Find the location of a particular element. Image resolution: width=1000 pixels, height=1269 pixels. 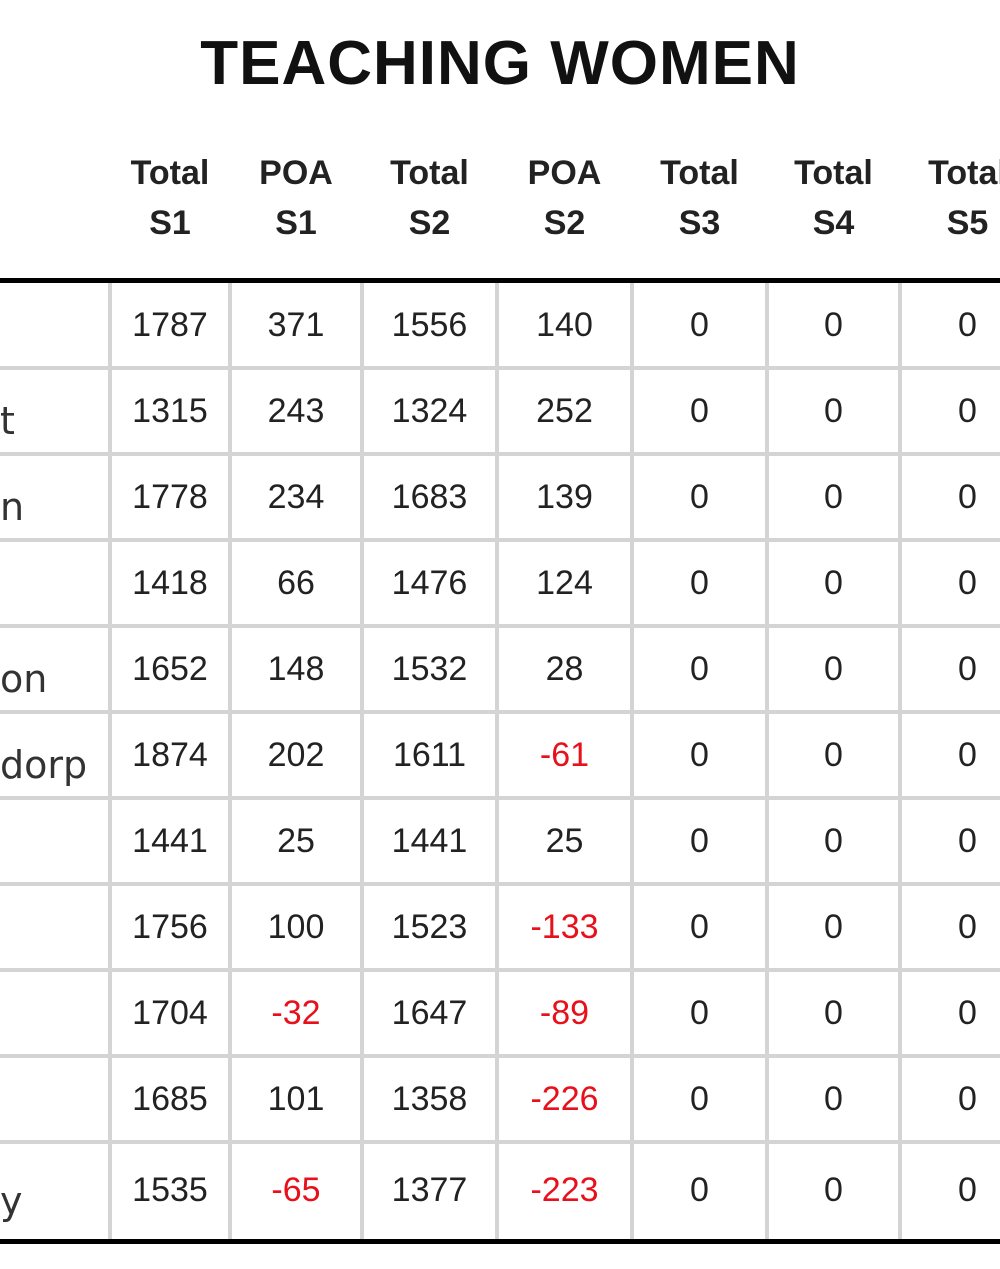

column-header: S5 is located at coordinates (967, 223).